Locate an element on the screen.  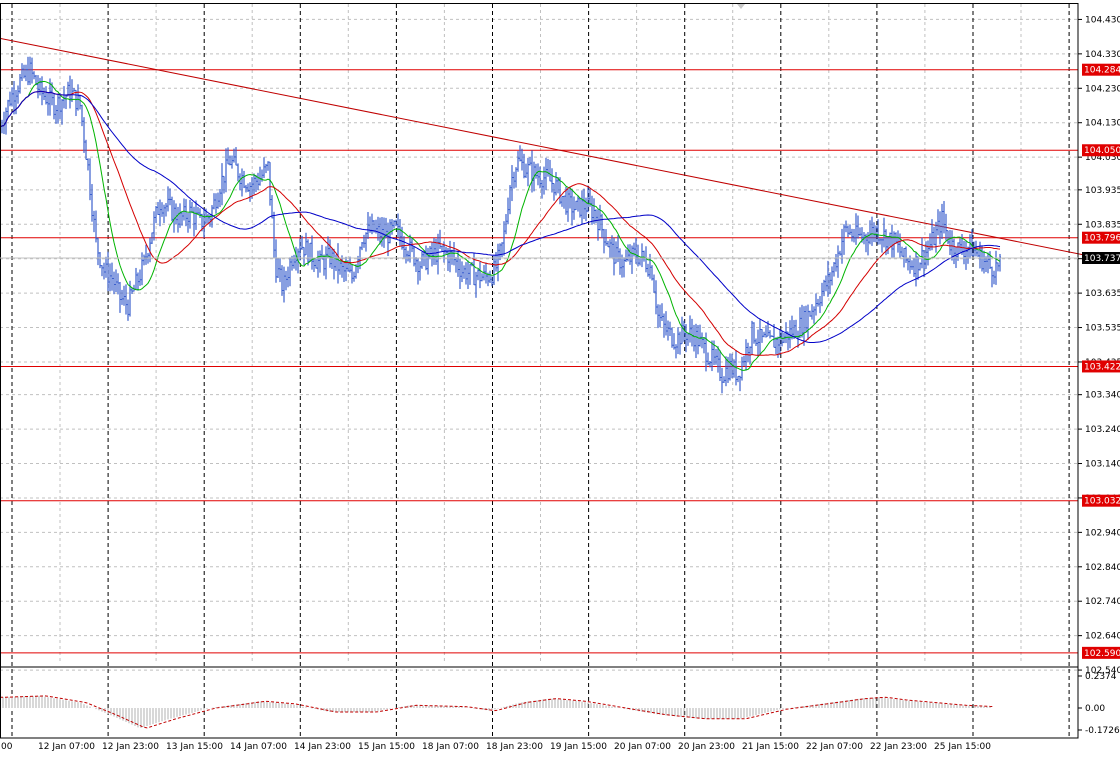
level-price-badge: 104.050 is located at coordinates (1101, 150).